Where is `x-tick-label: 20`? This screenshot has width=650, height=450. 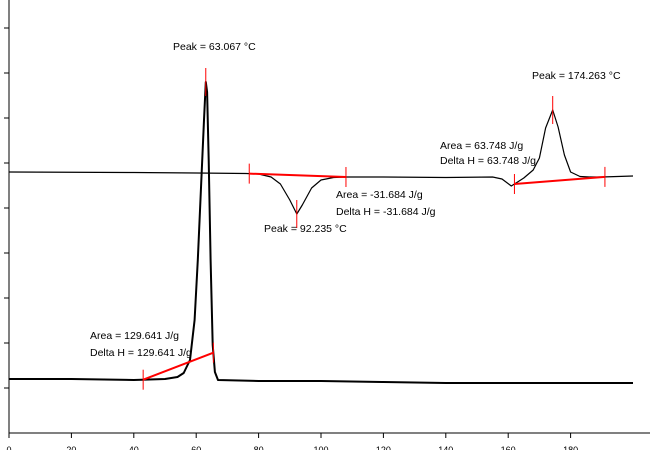 x-tick-label: 20 is located at coordinates (71, 447).